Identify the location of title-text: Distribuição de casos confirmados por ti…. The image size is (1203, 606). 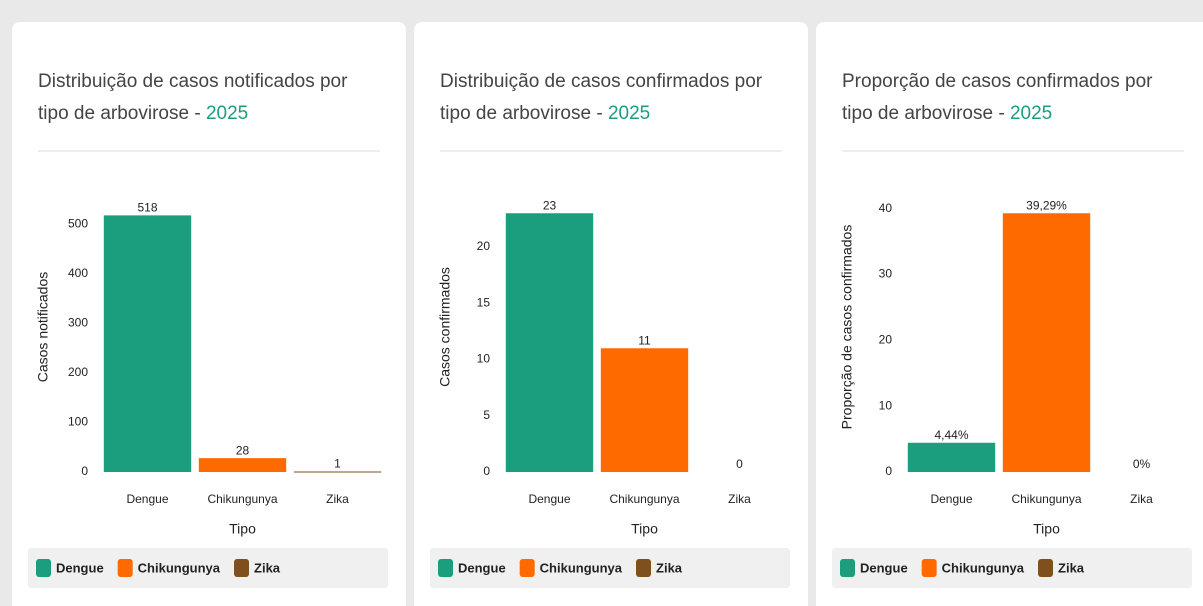
(601, 97).